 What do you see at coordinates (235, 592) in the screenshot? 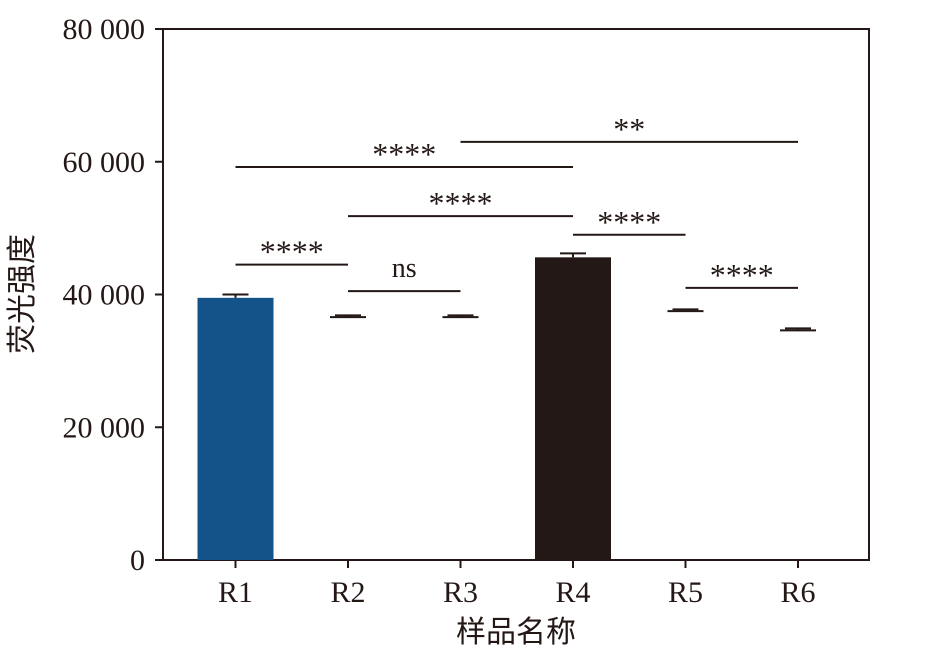
I see `x-tick-label: R1` at bounding box center [235, 592].